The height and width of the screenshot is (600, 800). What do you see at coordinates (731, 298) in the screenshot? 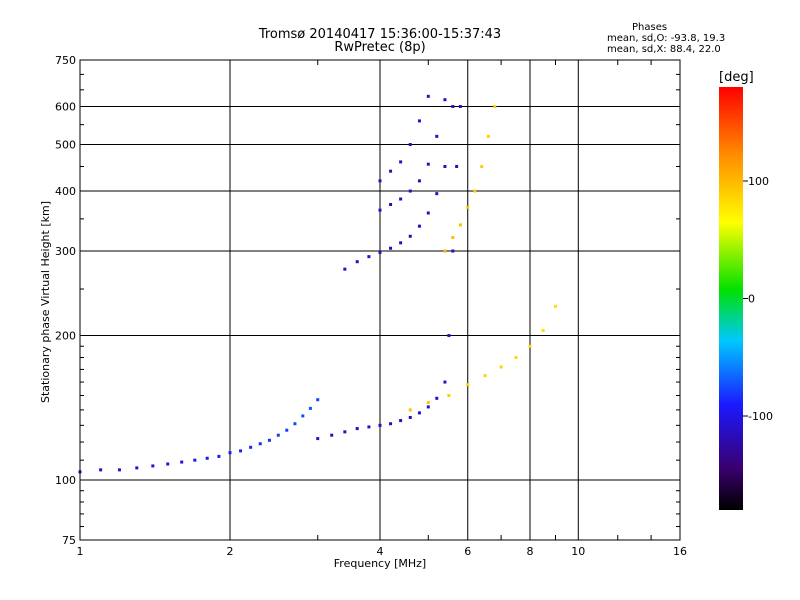
I see `colorbar` at bounding box center [731, 298].